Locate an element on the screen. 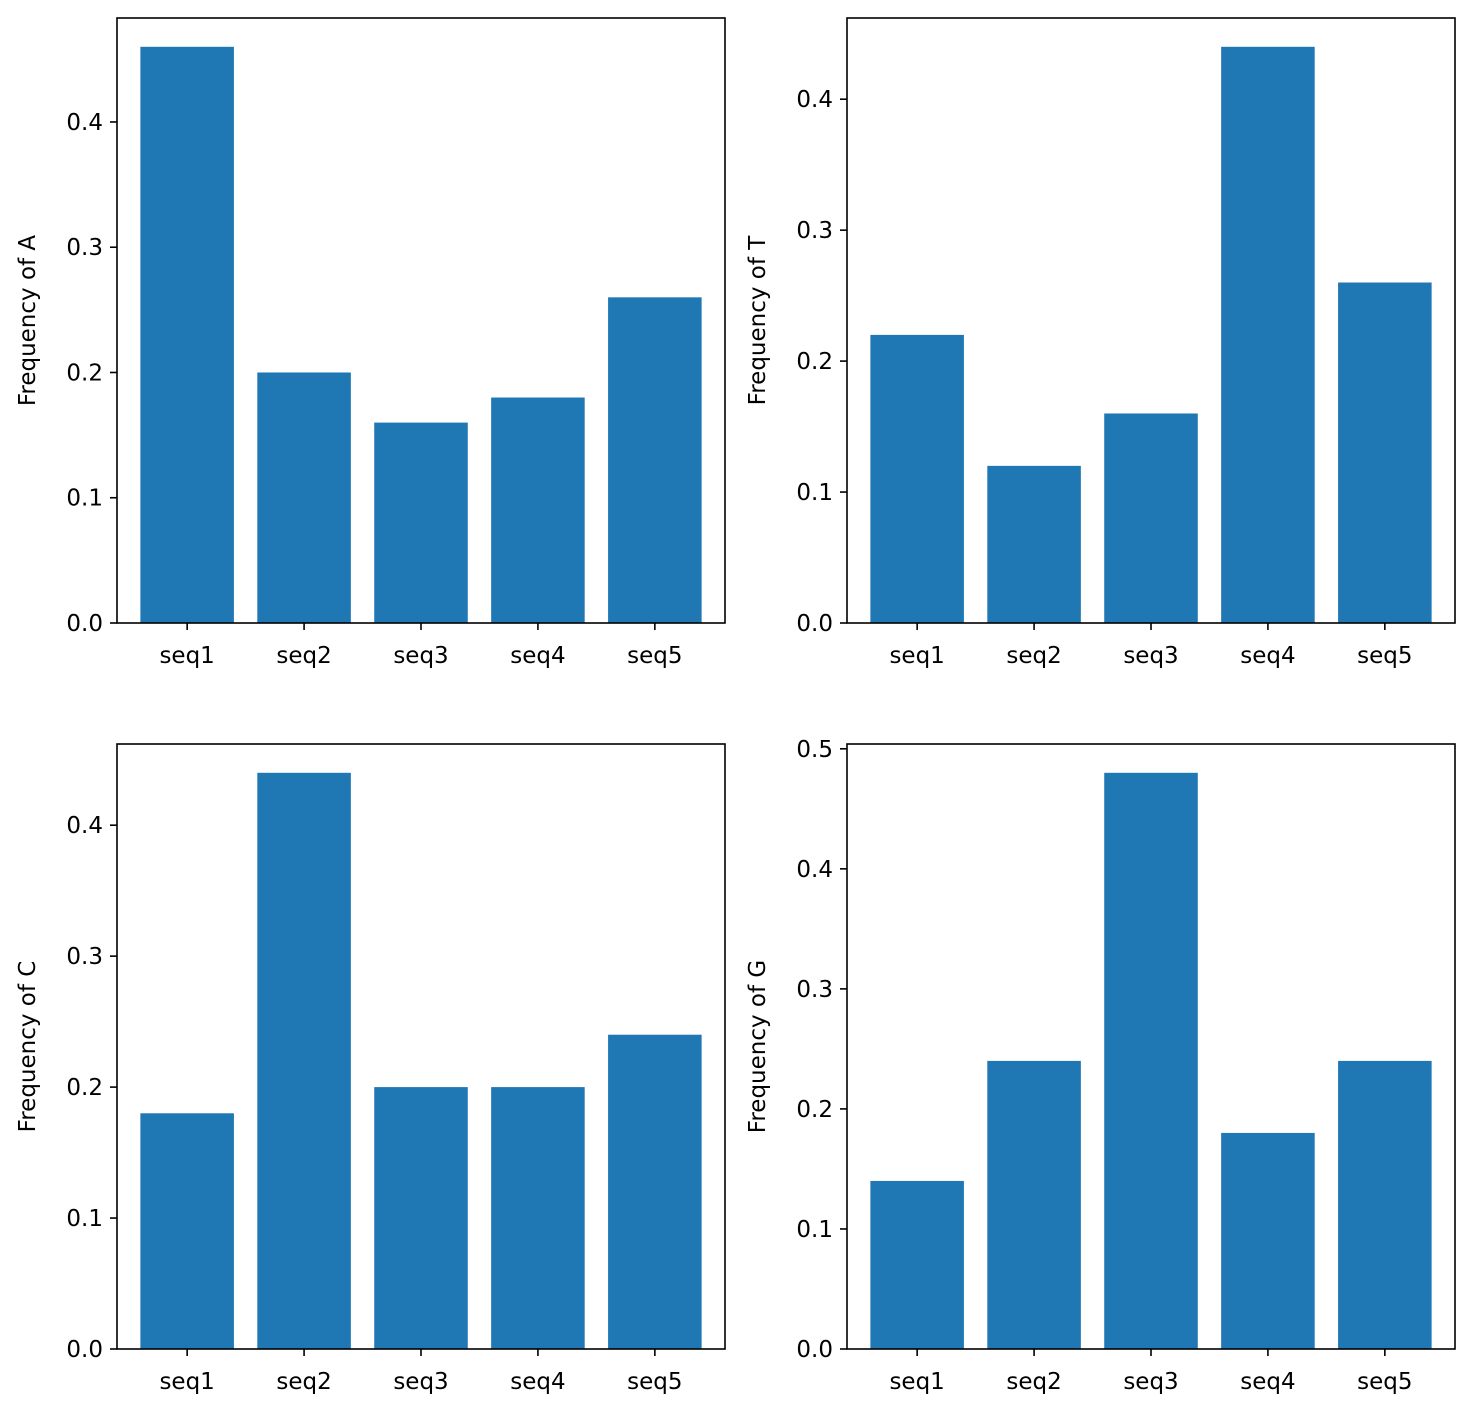 The width and height of the screenshot is (1475, 1413). y-axis-label: Frequency of G is located at coordinates (758, 1046).